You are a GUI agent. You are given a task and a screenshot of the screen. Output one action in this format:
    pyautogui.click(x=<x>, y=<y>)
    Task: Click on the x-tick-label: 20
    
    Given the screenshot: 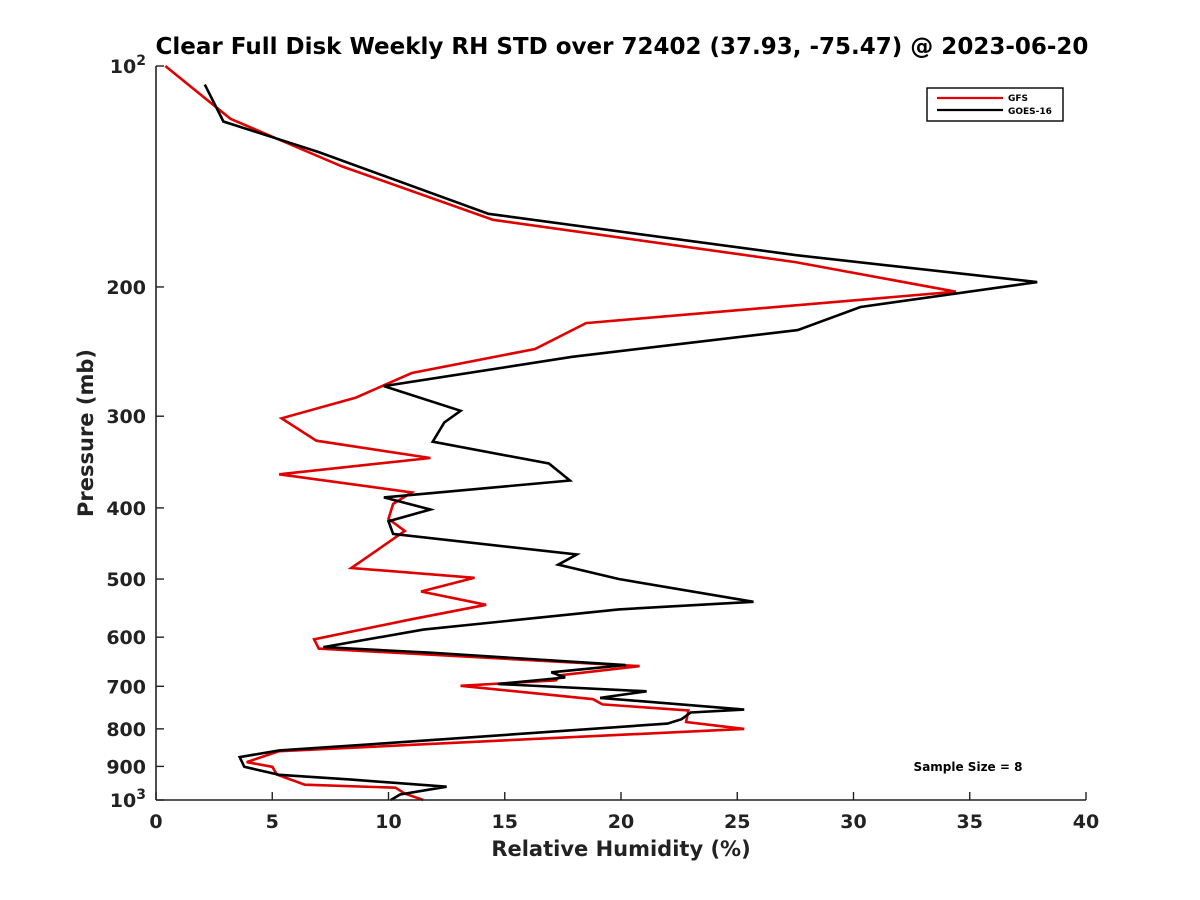 What is the action you would take?
    pyautogui.click(x=621, y=822)
    